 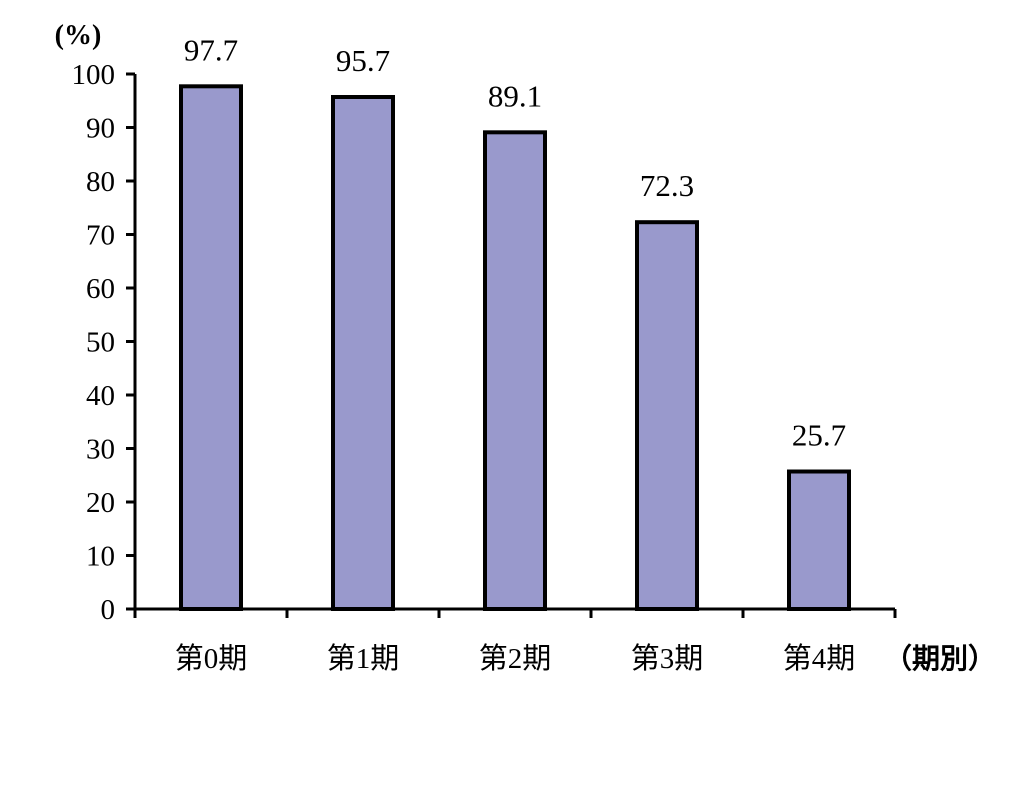 What do you see at coordinates (211, 658) in the screenshot?
I see `category-label: 第0期` at bounding box center [211, 658].